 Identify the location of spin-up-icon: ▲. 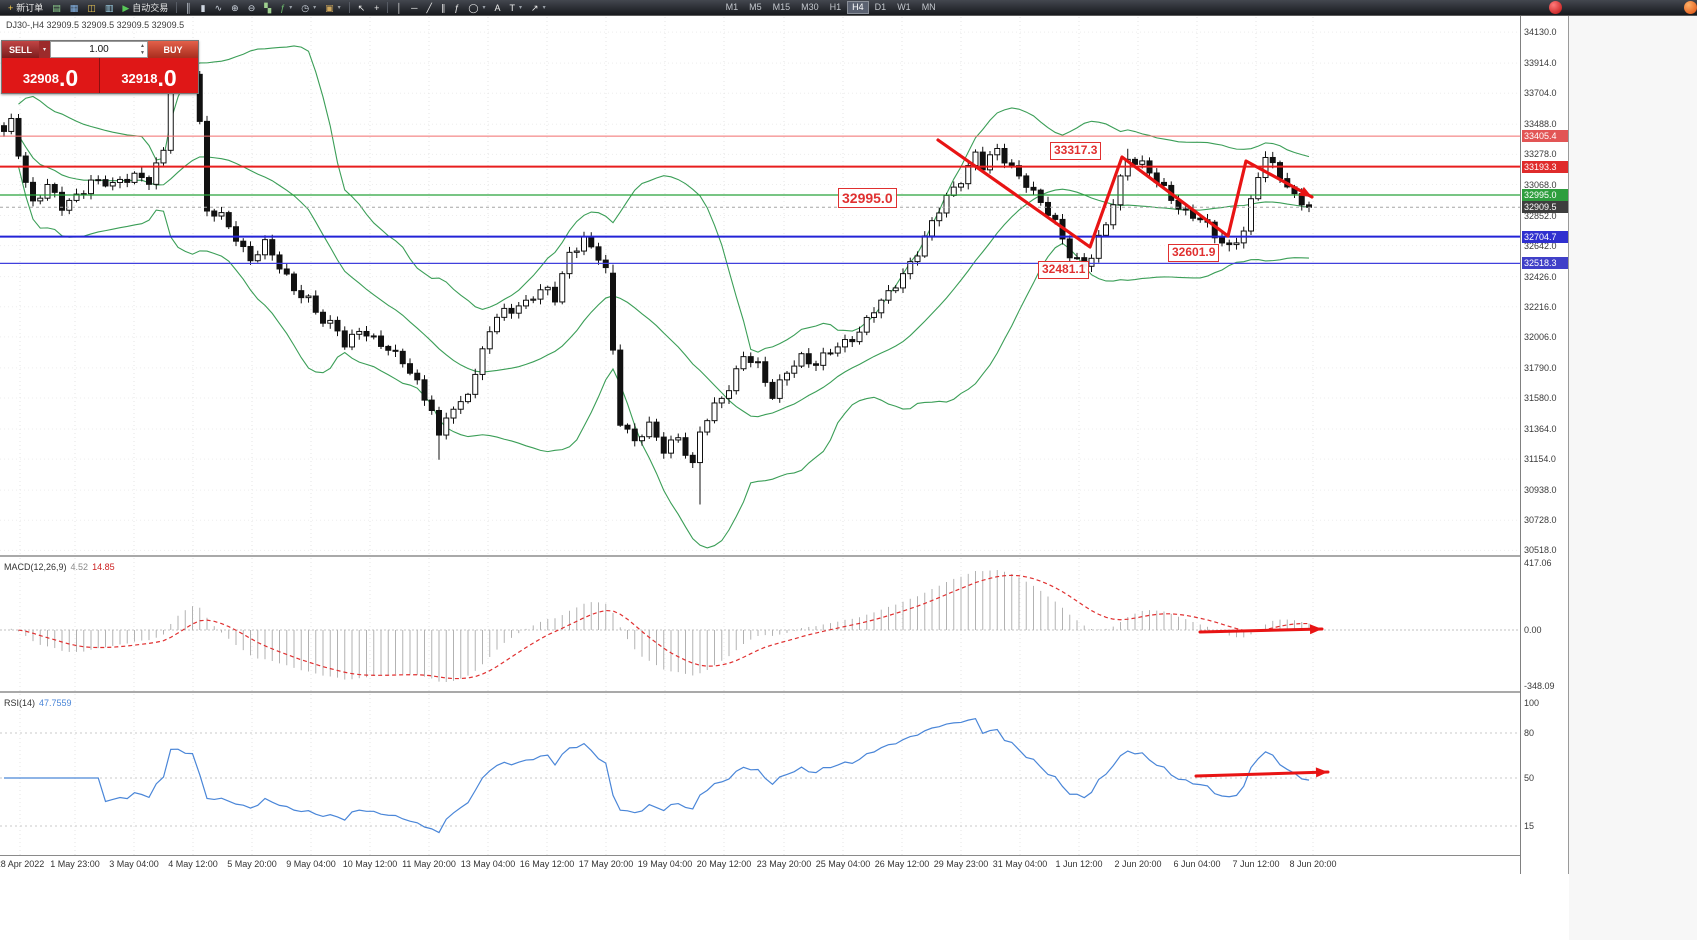
(142, 46).